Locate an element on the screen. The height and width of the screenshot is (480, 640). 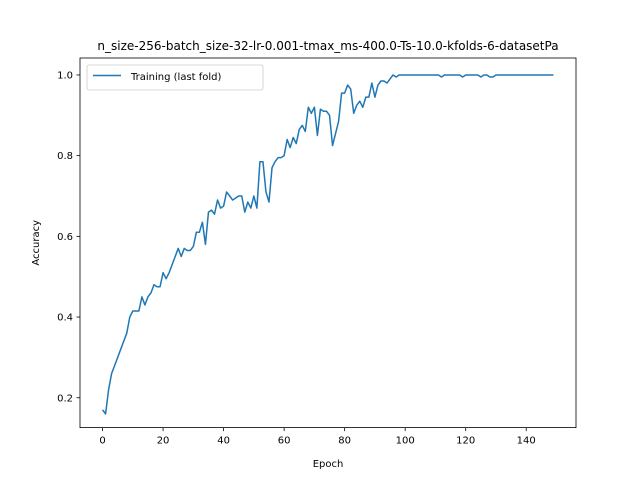
y-tick-label: 0.8 is located at coordinates (65, 156).